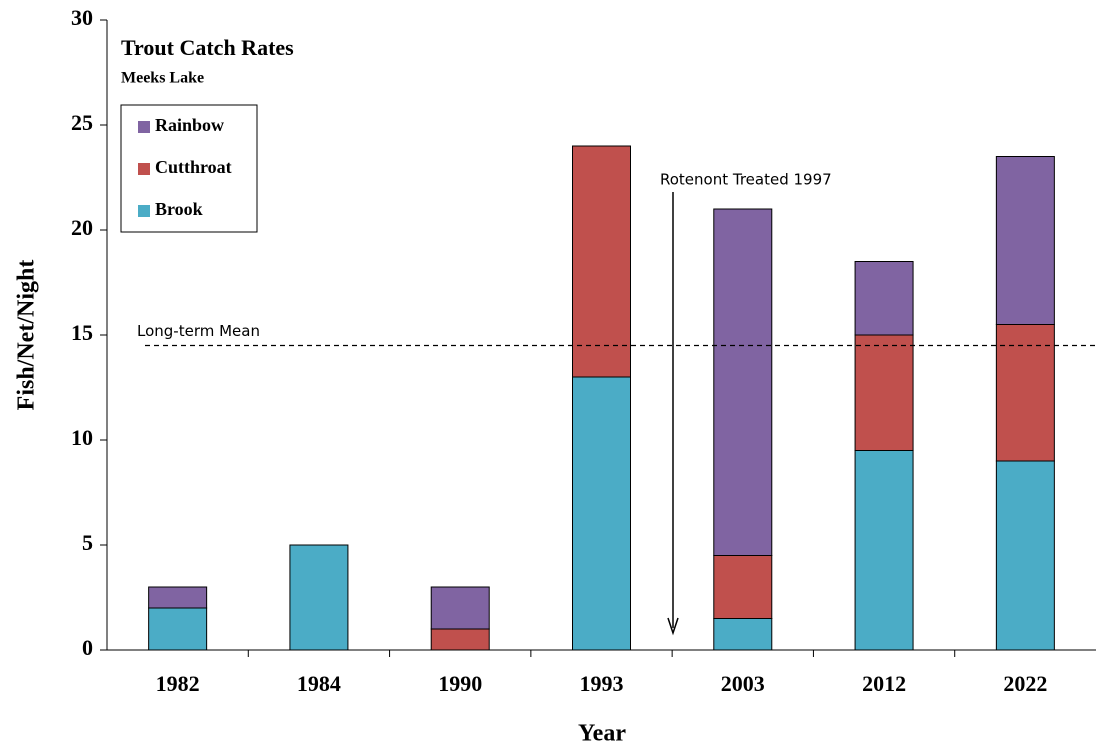 The image size is (1106, 749). What do you see at coordinates (82, 227) in the screenshot?
I see `y-tick-label: 20` at bounding box center [82, 227].